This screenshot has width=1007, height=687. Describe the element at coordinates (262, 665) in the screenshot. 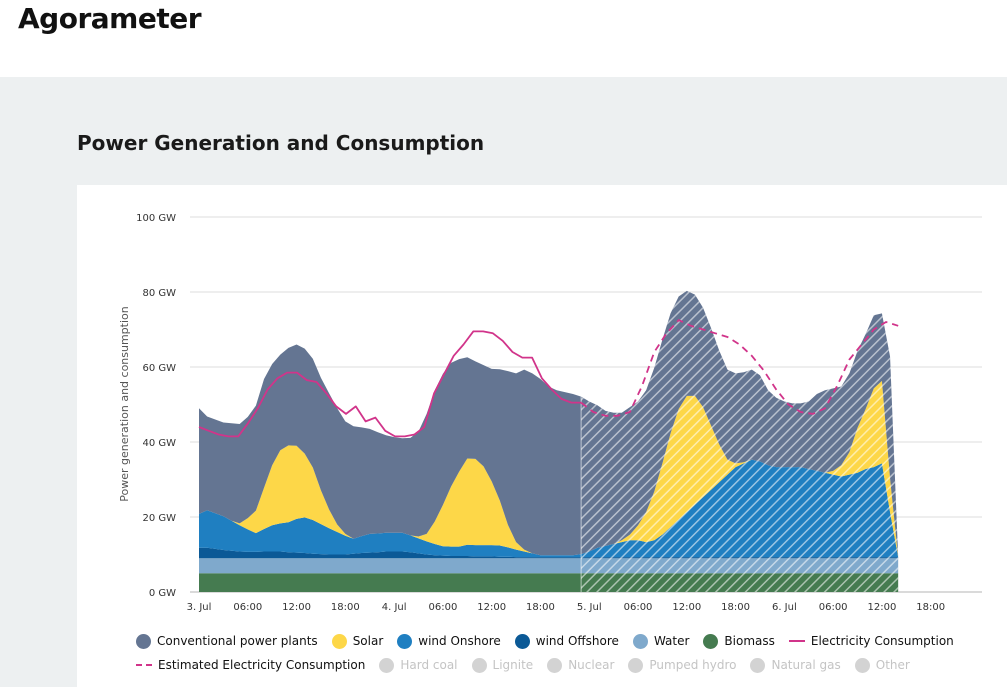

I see `legend-label: Estimated Electricity Consumption` at that location.